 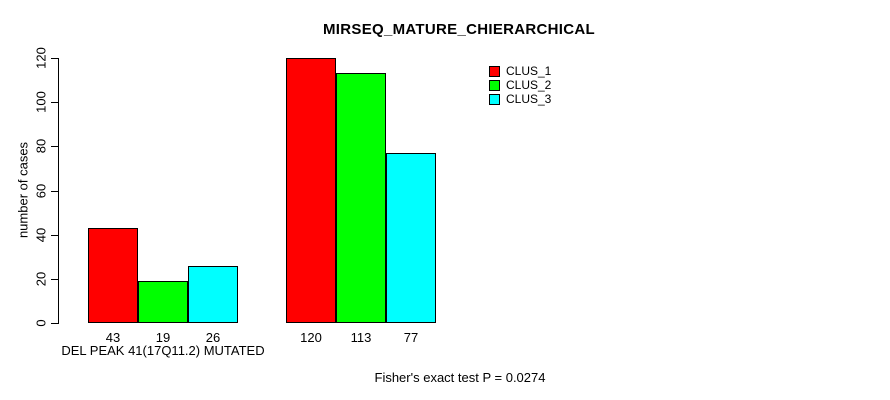 What do you see at coordinates (41, 190) in the screenshot?
I see `y-tick-label: 60` at bounding box center [41, 190].